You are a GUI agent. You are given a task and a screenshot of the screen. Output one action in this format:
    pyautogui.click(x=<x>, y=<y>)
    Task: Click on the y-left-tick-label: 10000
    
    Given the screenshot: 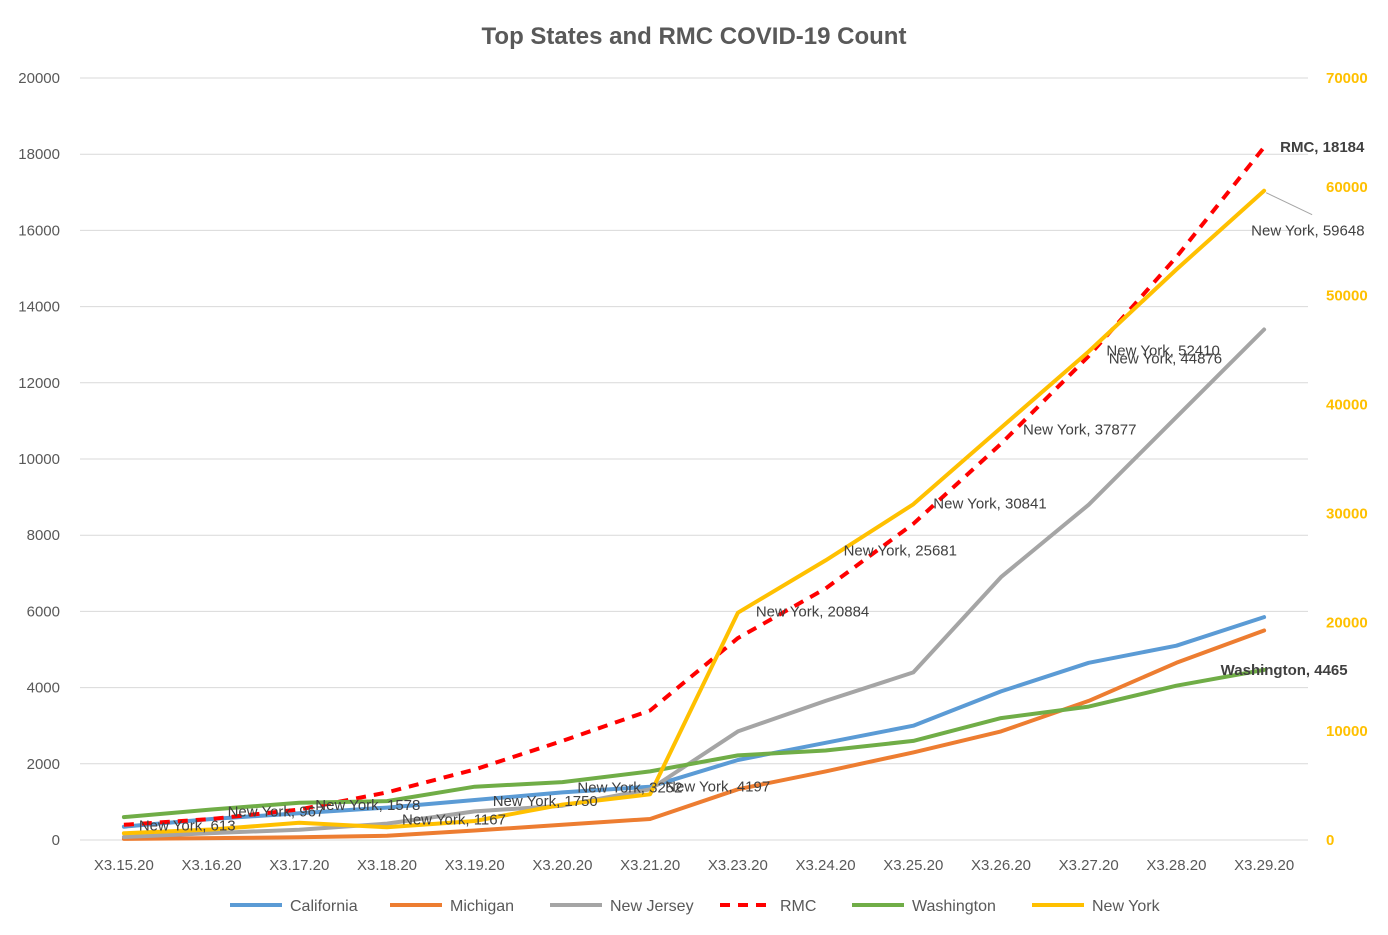 What is the action you would take?
    pyautogui.click(x=39, y=459)
    